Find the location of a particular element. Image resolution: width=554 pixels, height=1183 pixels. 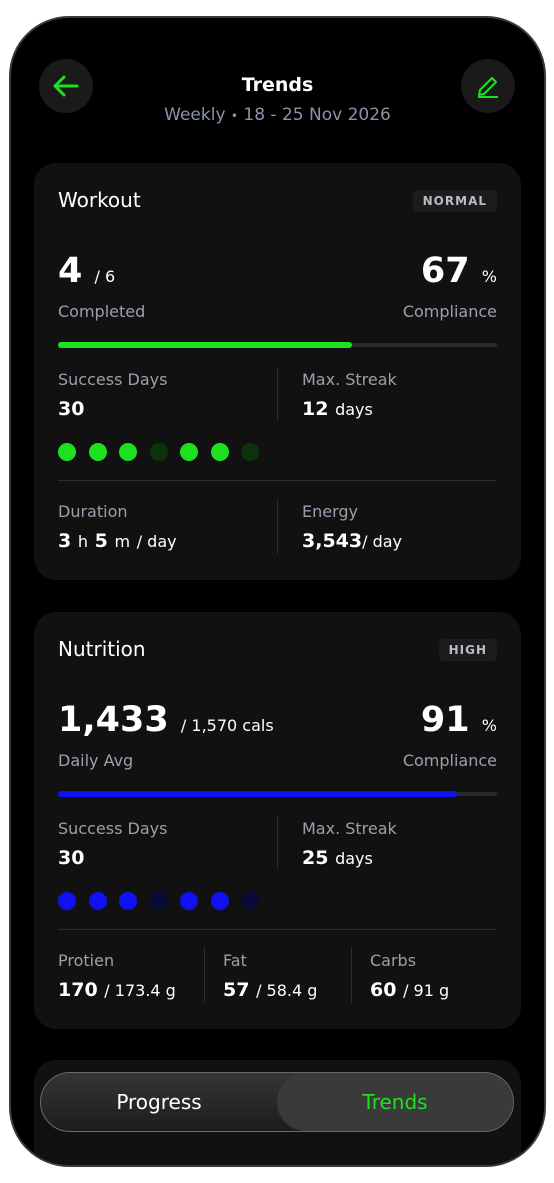

main-value: 1,433 / 1,570 cals is located at coordinates (166, 720).